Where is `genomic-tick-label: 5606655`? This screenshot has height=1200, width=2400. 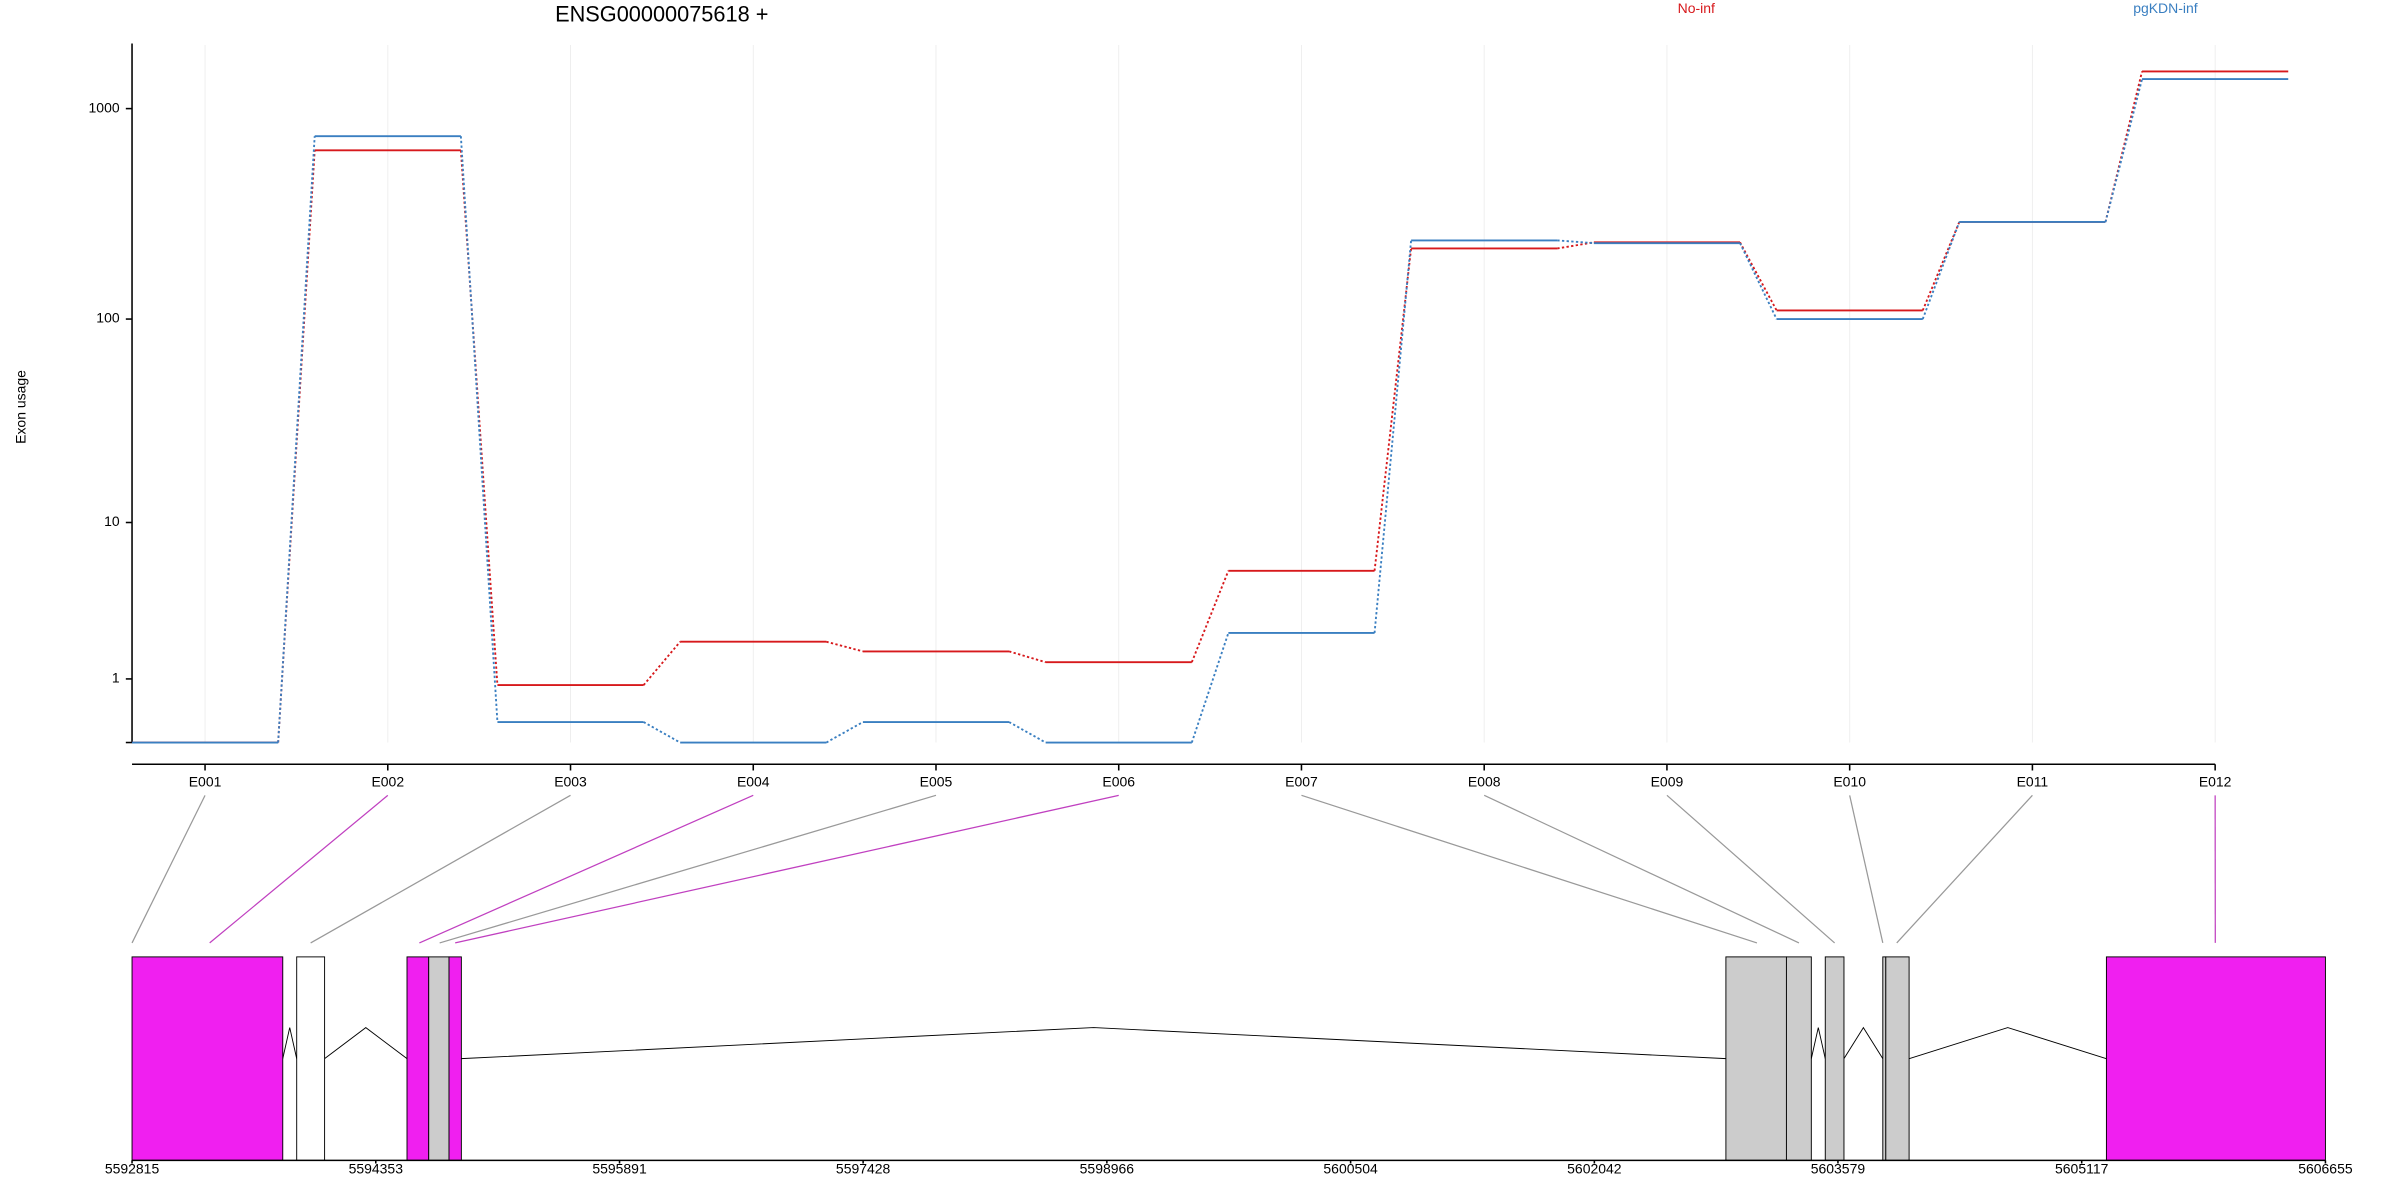
genomic-tick-label: 5606655 is located at coordinates (2325, 1168).